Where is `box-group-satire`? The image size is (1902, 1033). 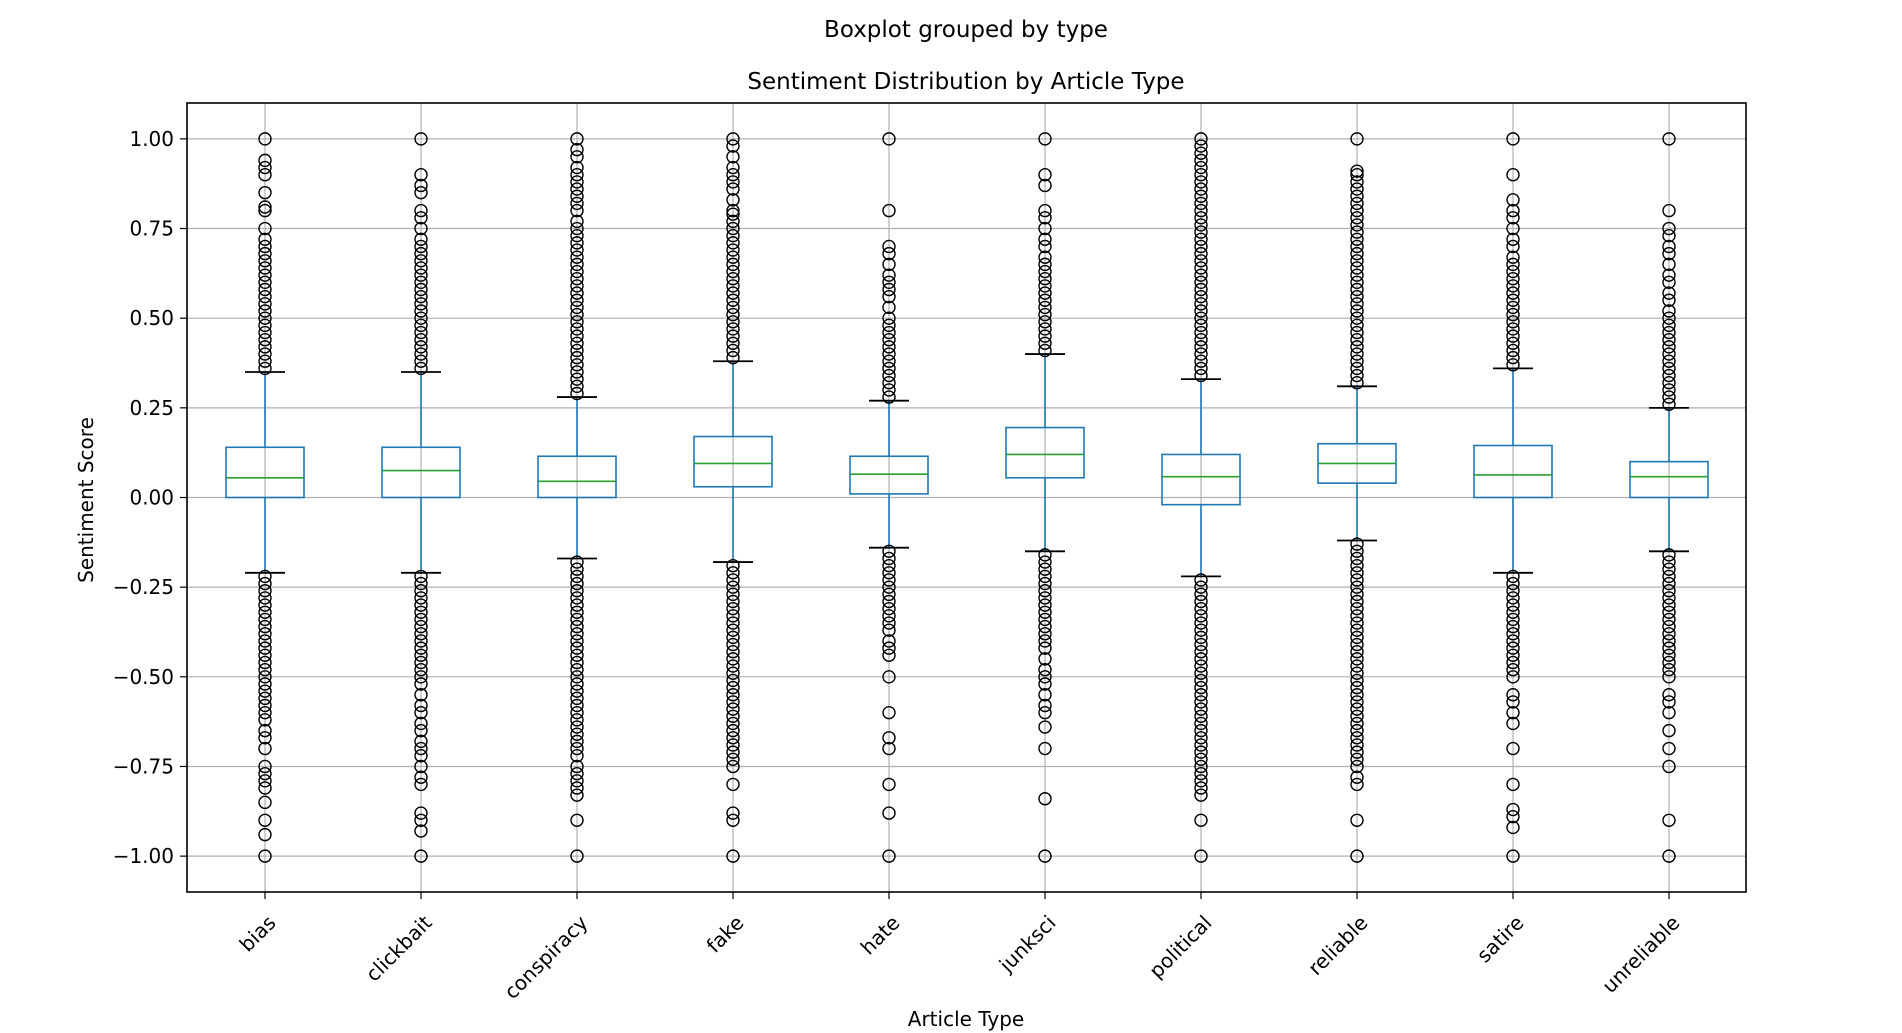
box-group-satire is located at coordinates (1513, 497).